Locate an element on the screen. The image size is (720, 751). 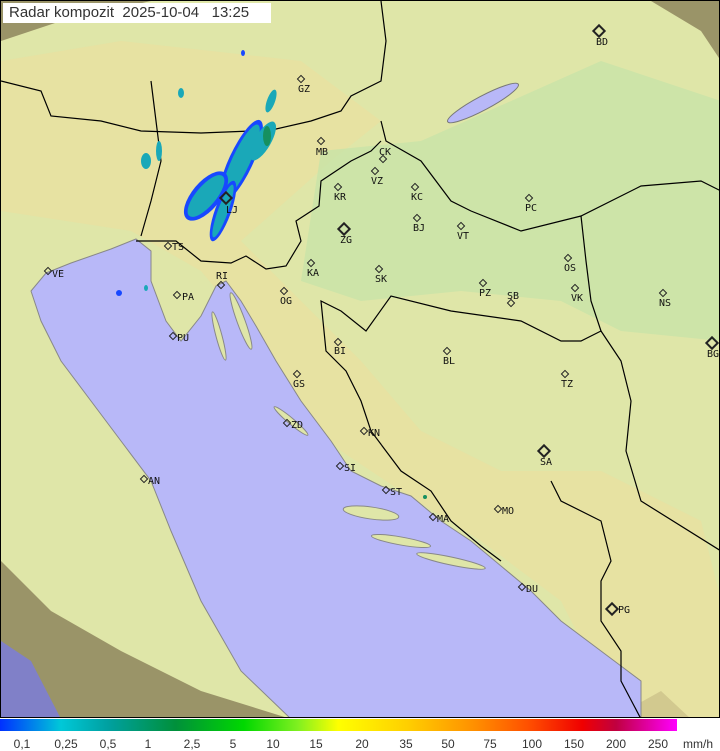
city-label: BI is located at coordinates (340, 351).